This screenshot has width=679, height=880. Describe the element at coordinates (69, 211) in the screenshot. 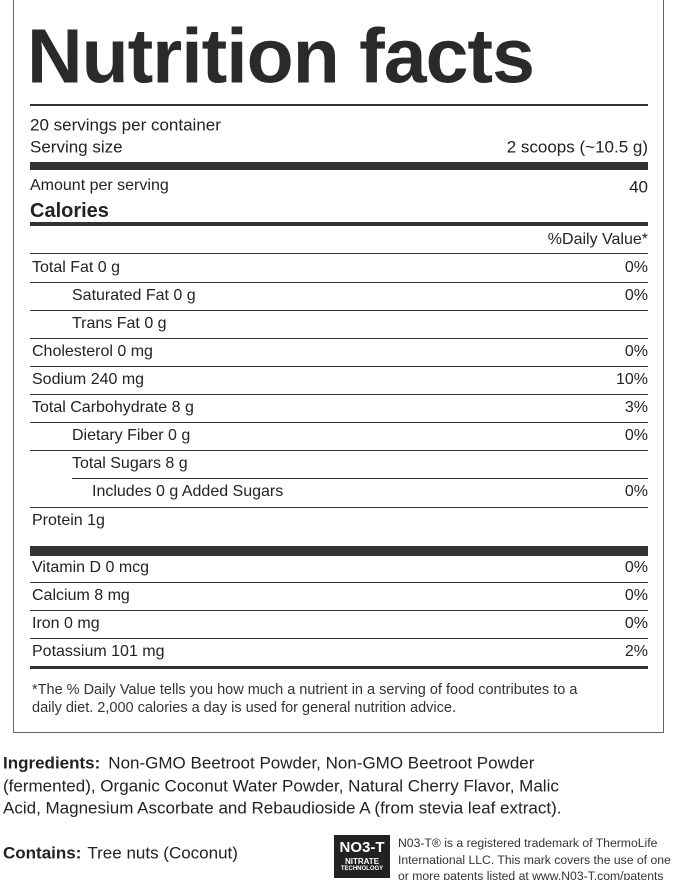

I see `calories-label: Calories` at that location.